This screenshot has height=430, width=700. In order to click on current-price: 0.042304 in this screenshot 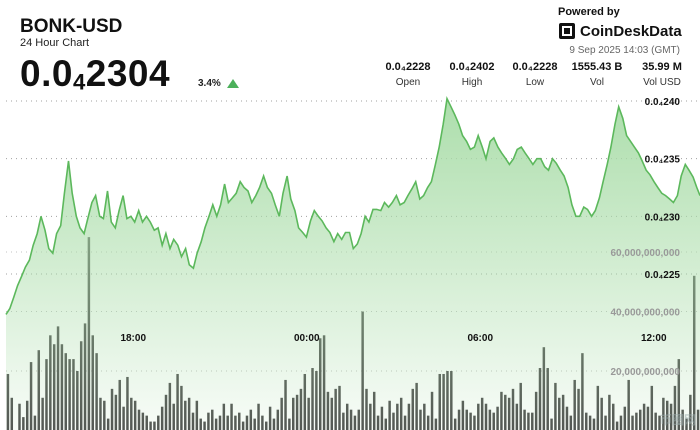, I will do `click(95, 74)`.